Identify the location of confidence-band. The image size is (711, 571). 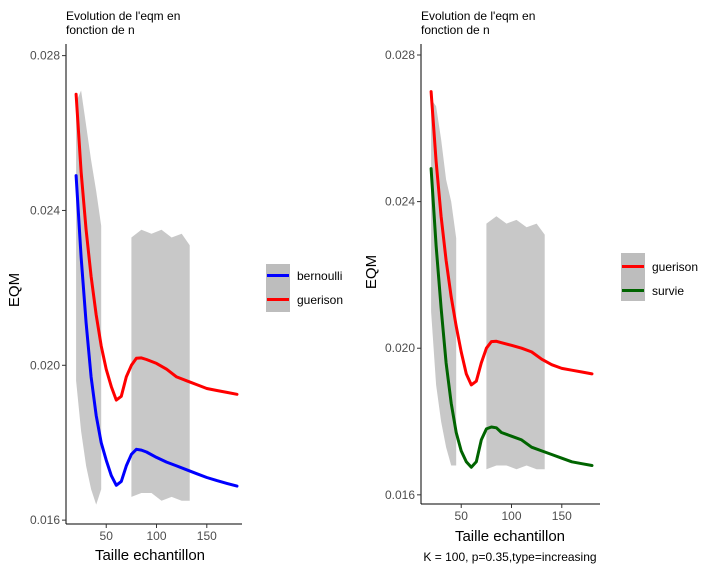
(515, 343).